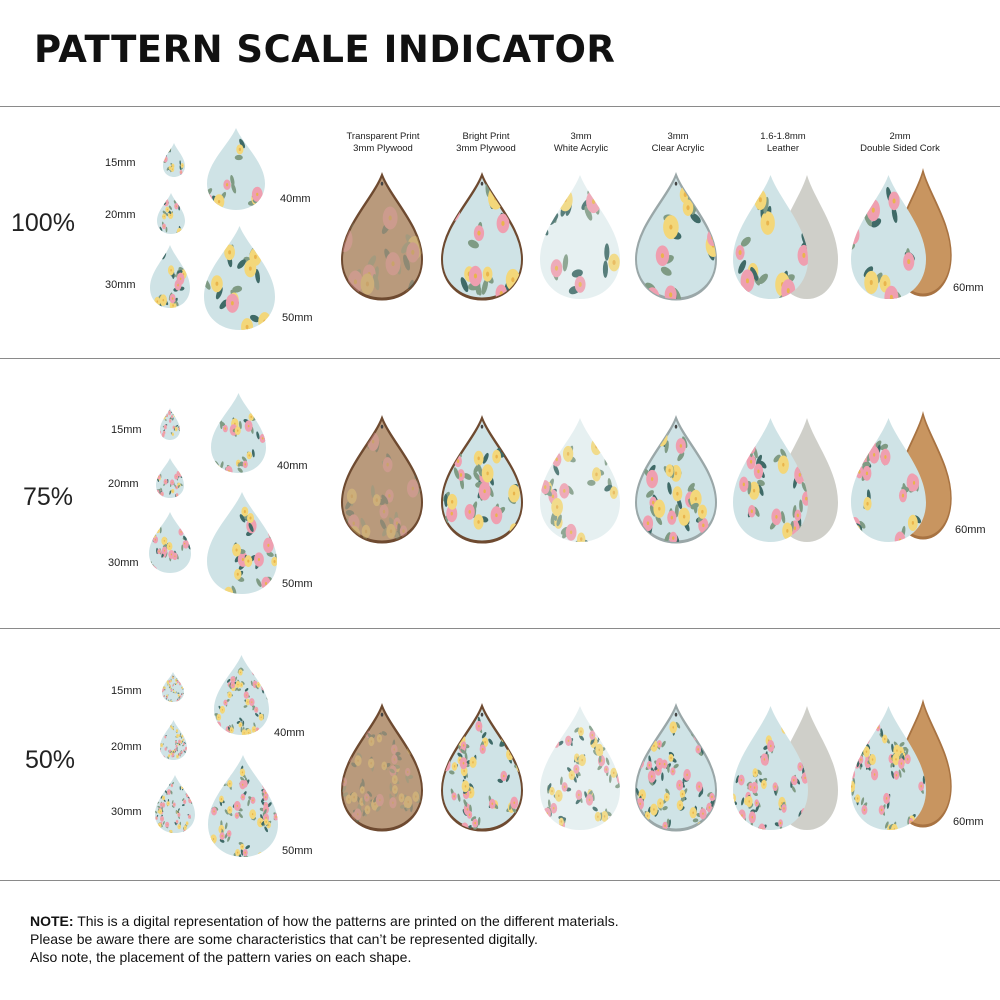 Image resolution: width=1000 pixels, height=1000 pixels. I want to click on material-label-white-acrylic: 3mm White Acrylic, so click(581, 142).